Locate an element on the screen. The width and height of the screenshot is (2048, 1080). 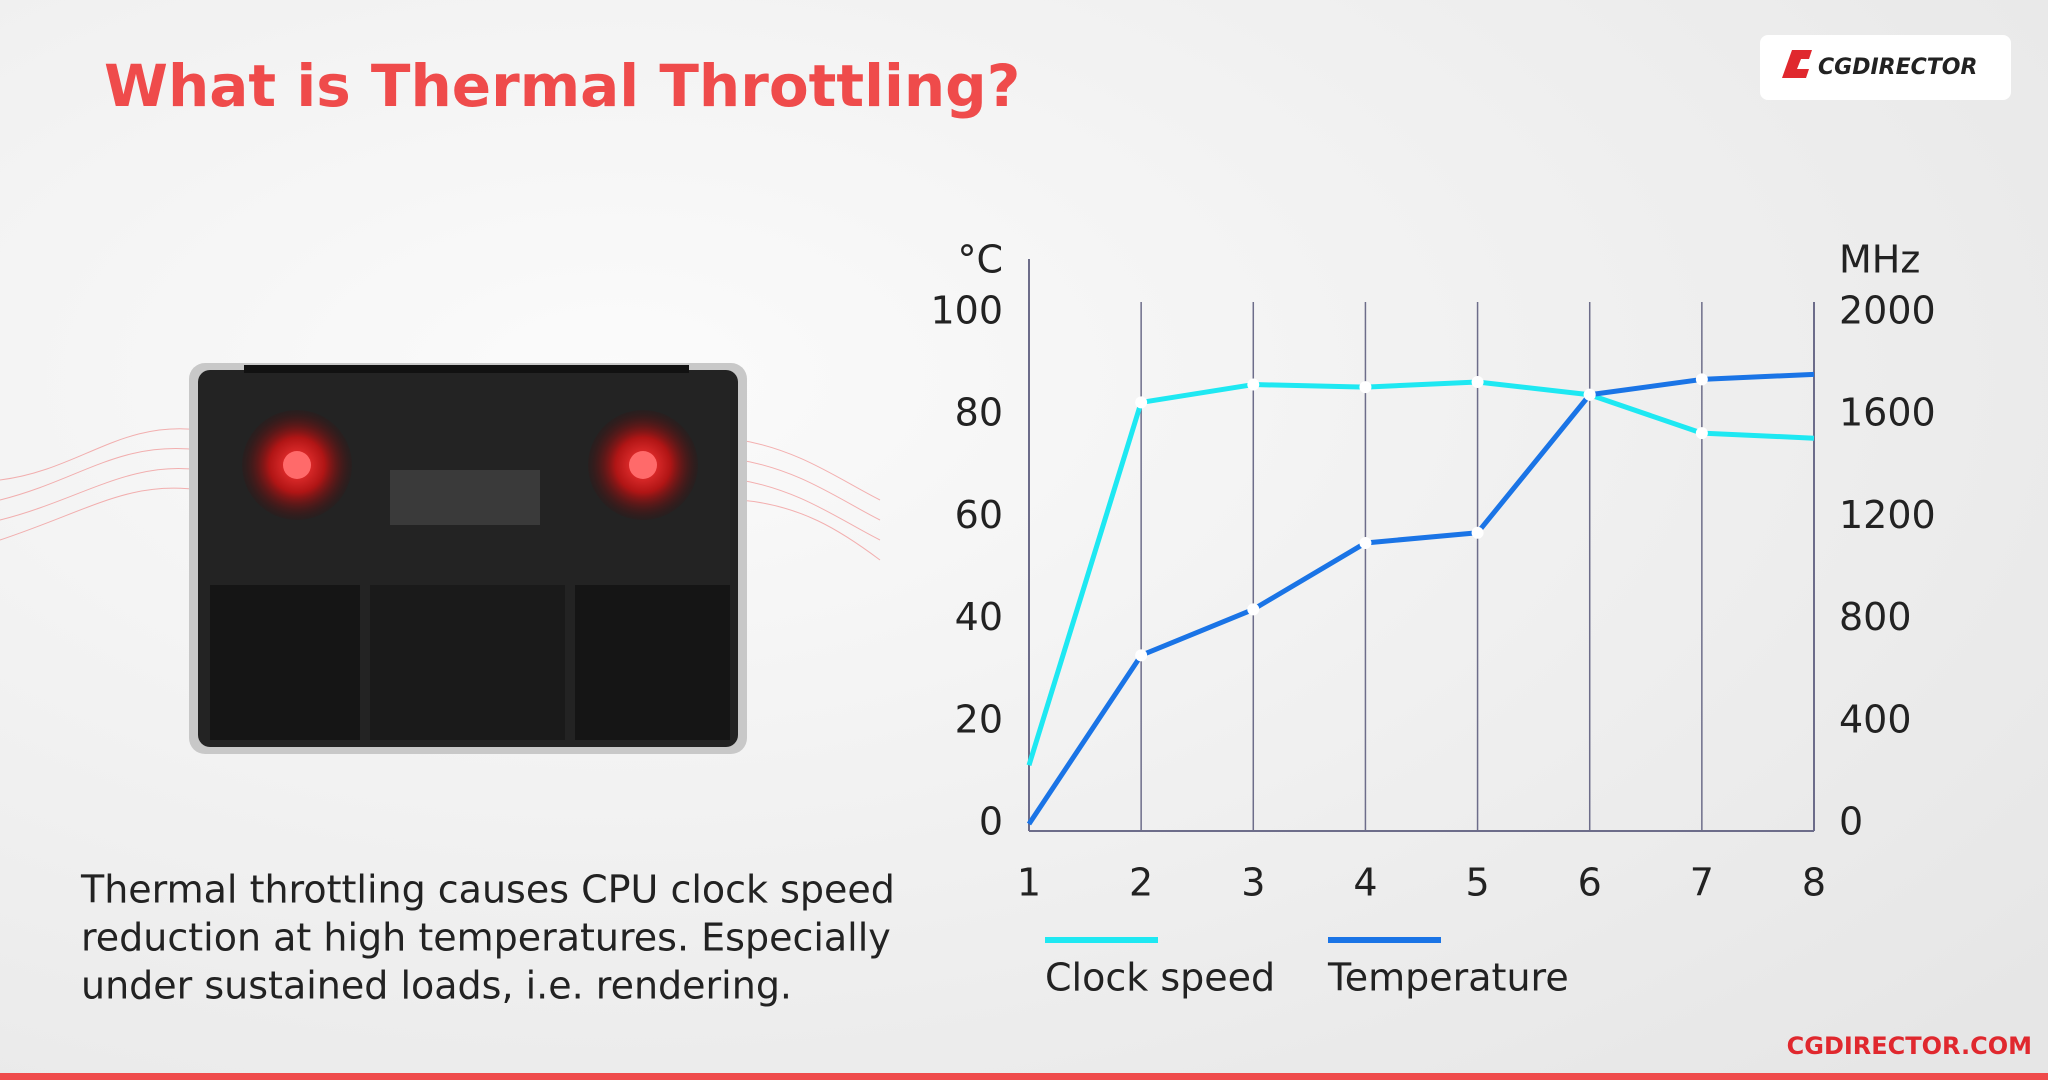
logo: CGDIRECTOR is located at coordinates (1885, 67).